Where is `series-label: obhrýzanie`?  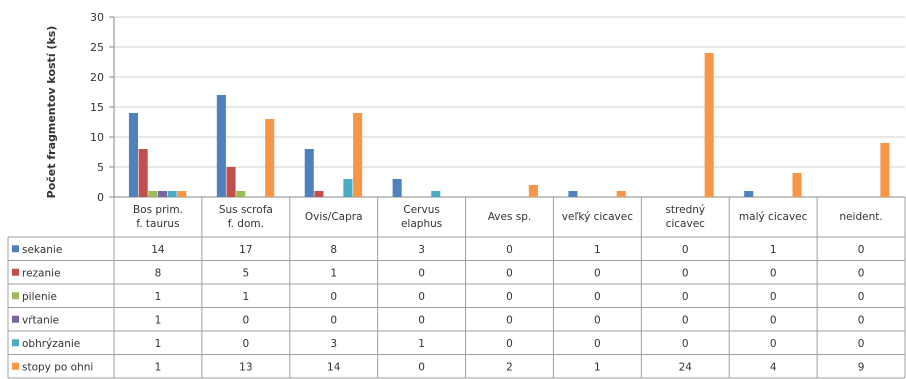
series-label: obhrýzanie is located at coordinates (51, 344).